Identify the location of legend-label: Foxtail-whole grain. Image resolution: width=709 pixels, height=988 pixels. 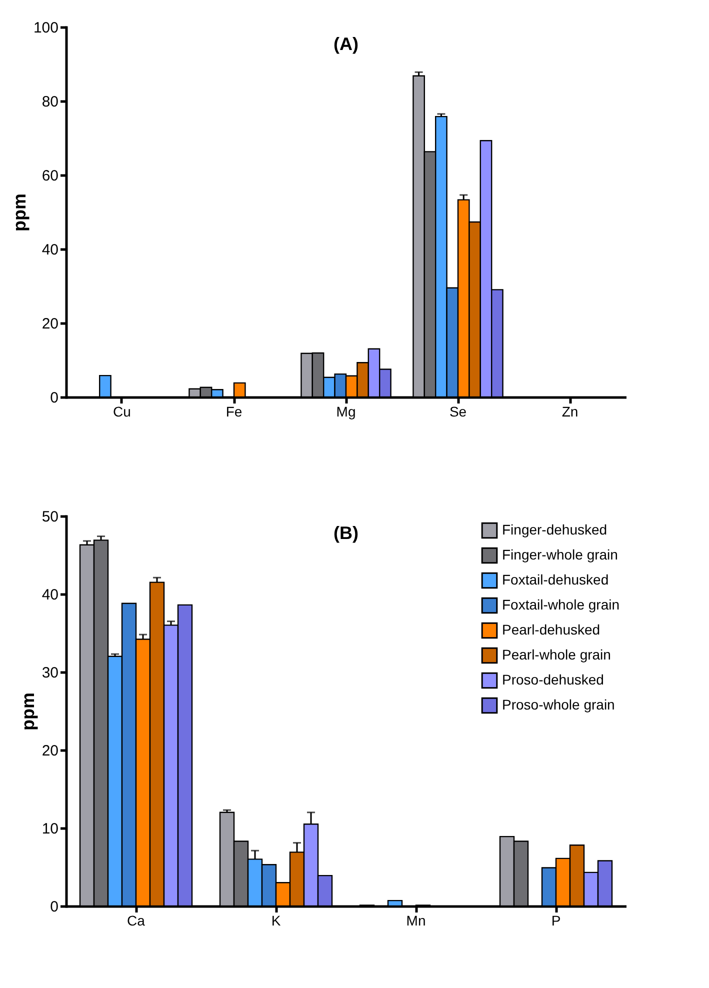
(561, 604).